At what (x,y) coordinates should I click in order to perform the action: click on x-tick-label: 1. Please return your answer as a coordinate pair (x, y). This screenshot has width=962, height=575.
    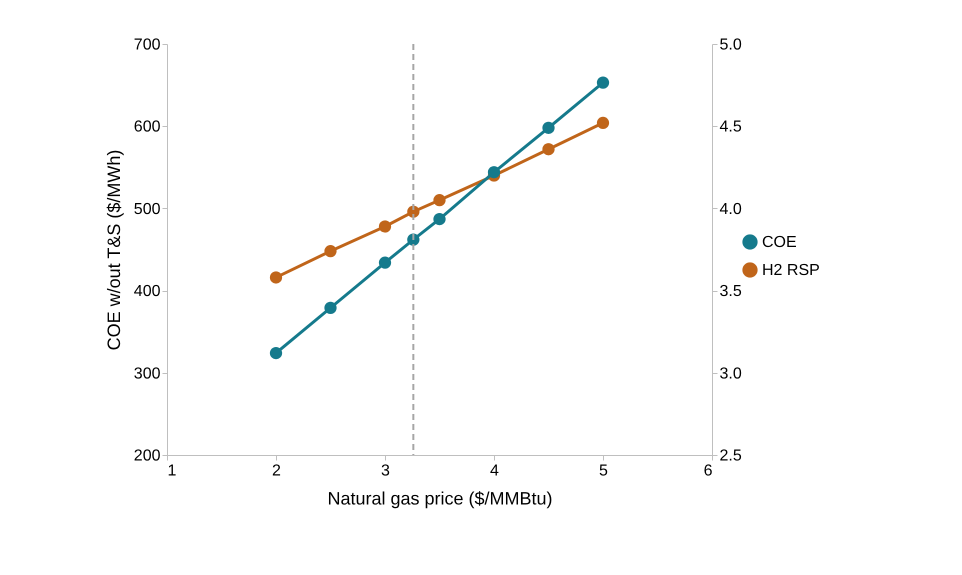
    Looking at the image, I should click on (172, 471).